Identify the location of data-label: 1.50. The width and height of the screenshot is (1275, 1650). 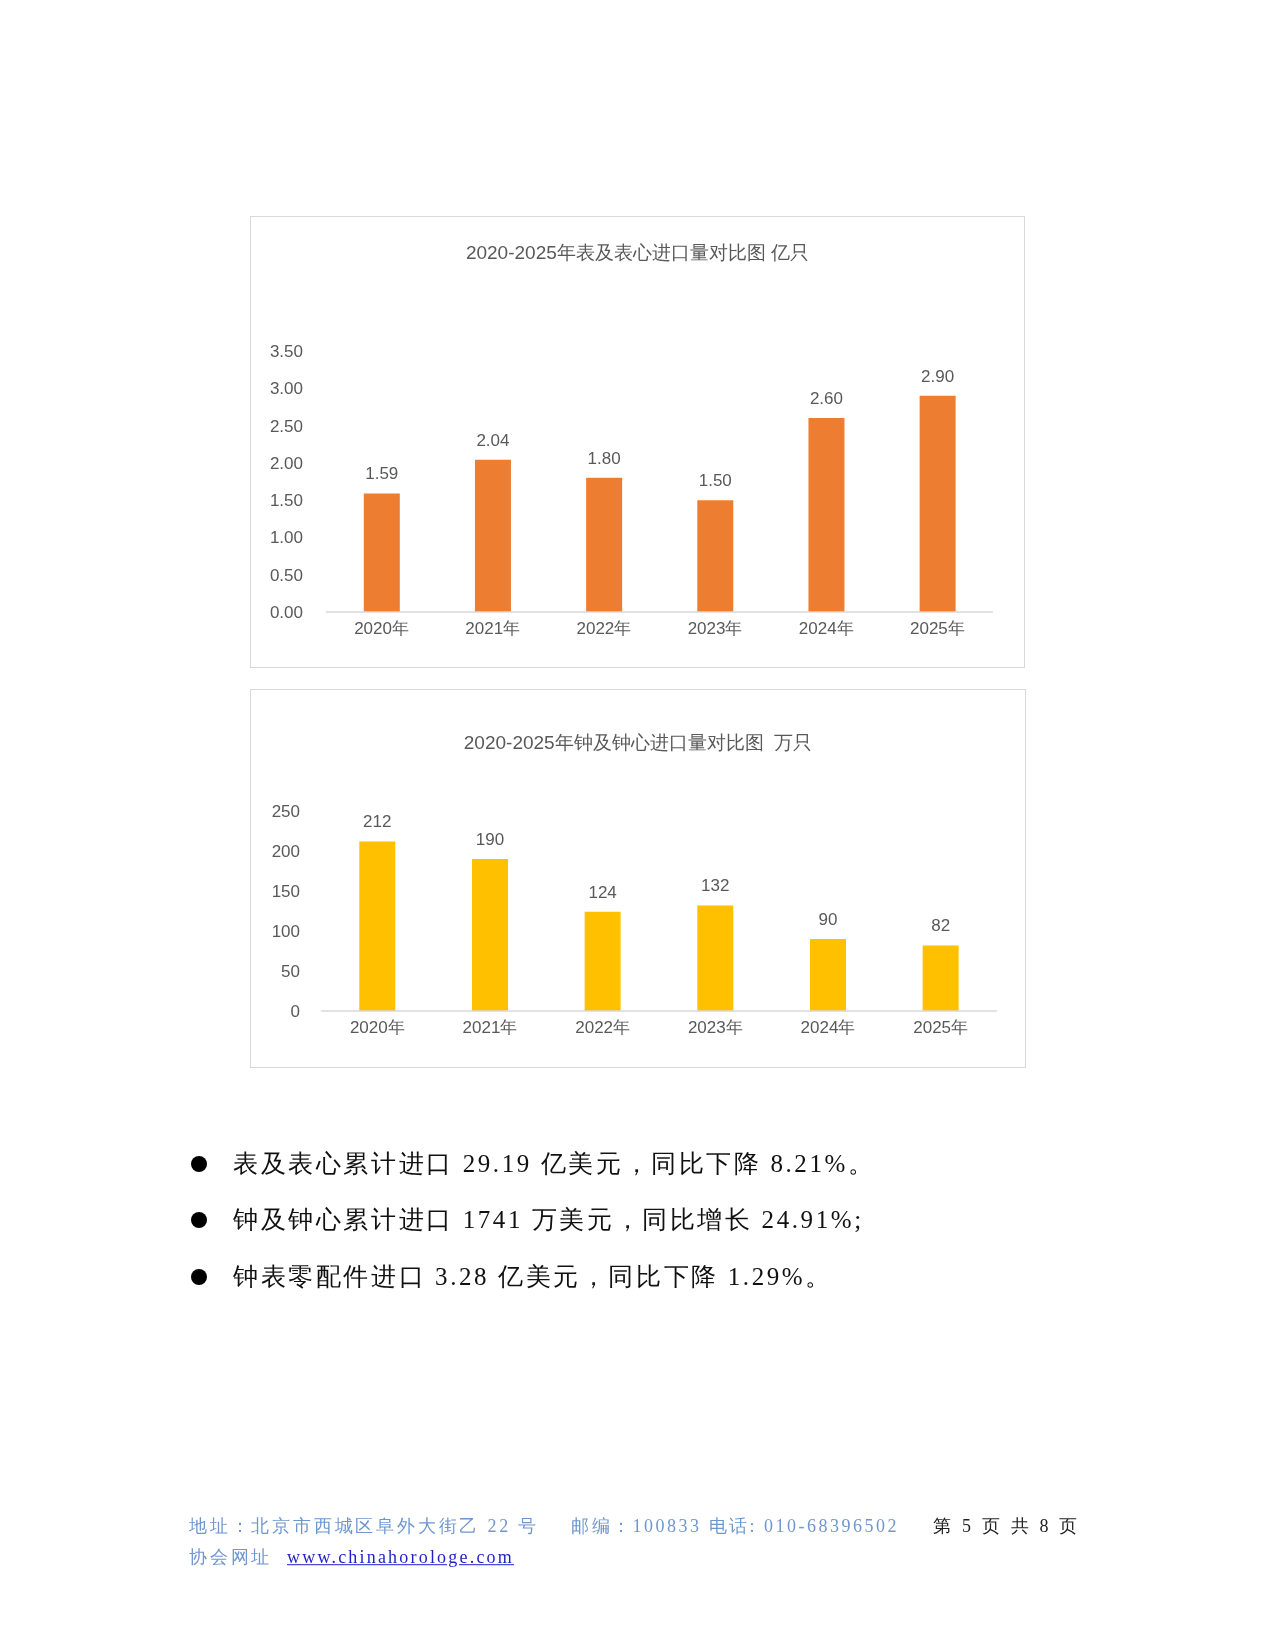
(715, 481).